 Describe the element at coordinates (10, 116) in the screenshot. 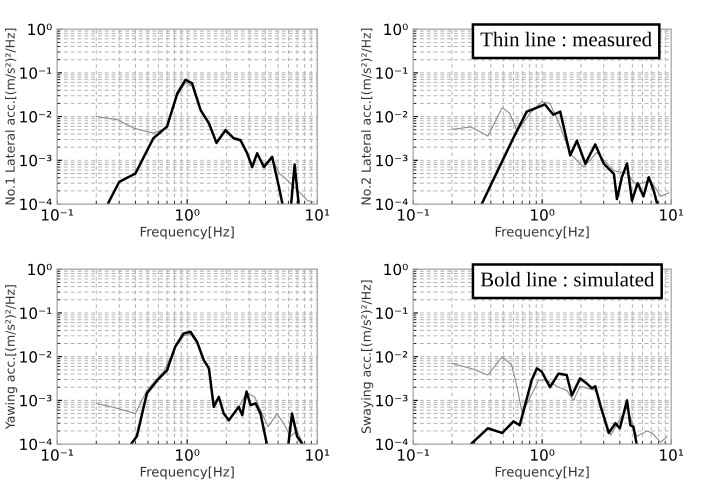

I see `y-axis-title: No.1 Lateral acc.[(m/s²)²/Hz]` at that location.